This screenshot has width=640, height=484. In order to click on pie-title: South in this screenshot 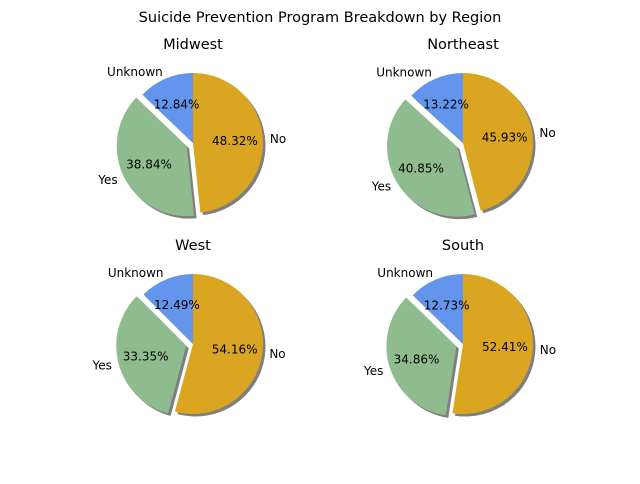, I will do `click(463, 246)`.